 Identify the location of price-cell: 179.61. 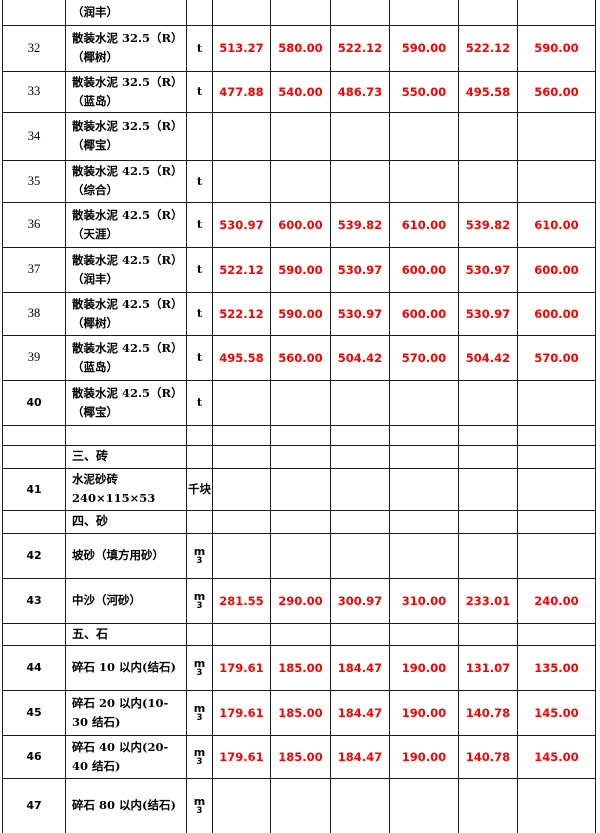
(241, 667).